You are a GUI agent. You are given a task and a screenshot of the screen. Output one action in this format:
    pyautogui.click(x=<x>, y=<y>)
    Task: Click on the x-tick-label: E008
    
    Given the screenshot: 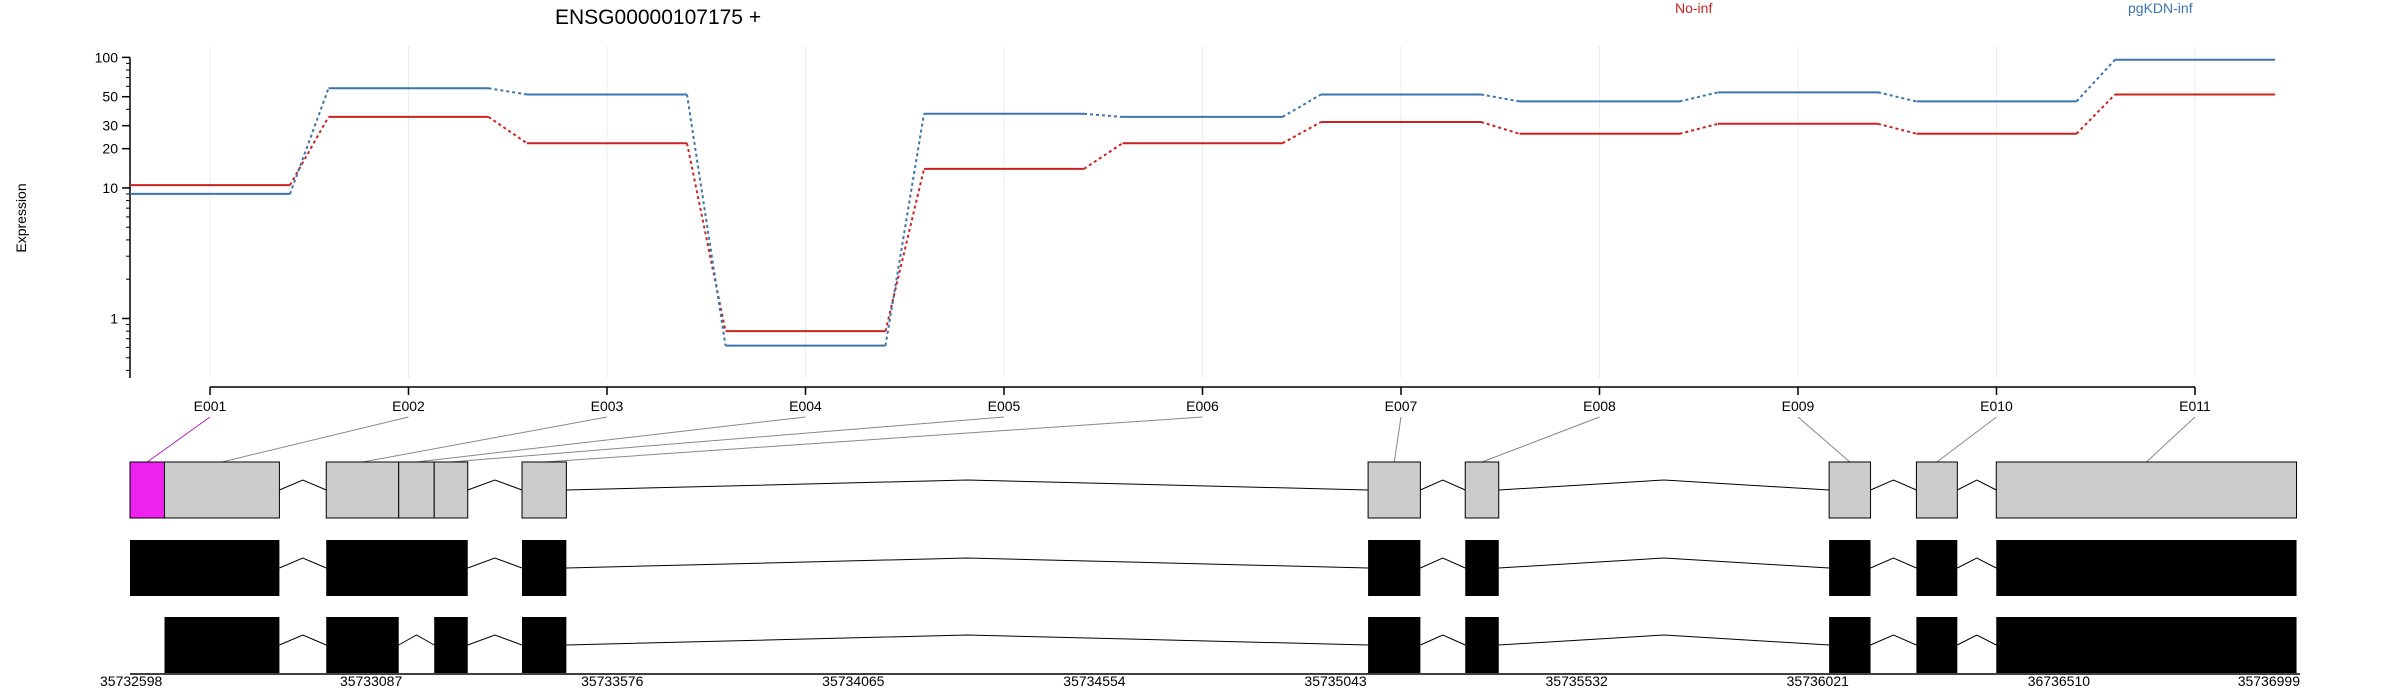 What is the action you would take?
    pyautogui.click(x=1599, y=406)
    